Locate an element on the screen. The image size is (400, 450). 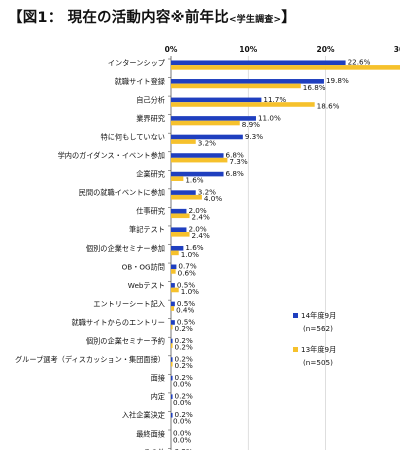
category-label: 就職サイトからのエントリー is located at coordinates (118, 322).